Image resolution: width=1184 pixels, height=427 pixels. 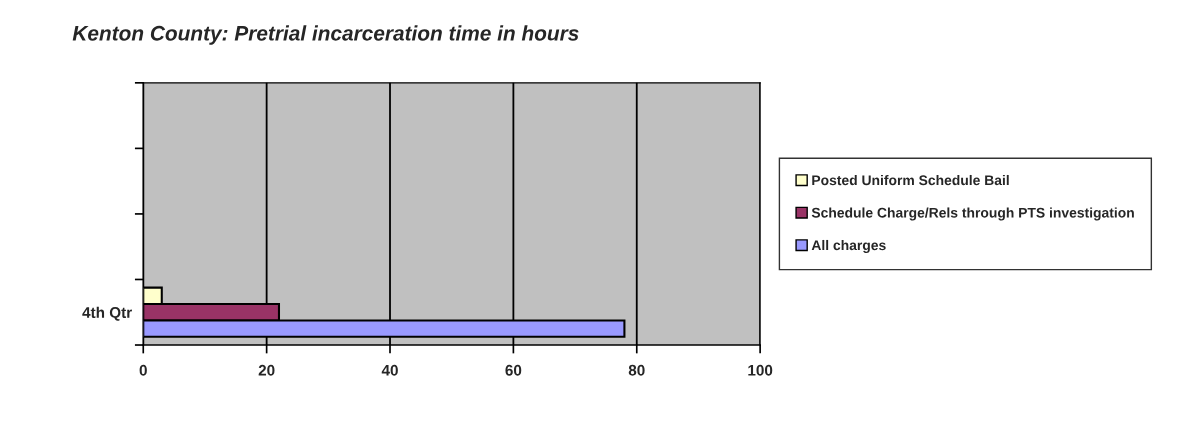 What do you see at coordinates (760, 370) in the screenshot?
I see `x-tick-label: 100` at bounding box center [760, 370].